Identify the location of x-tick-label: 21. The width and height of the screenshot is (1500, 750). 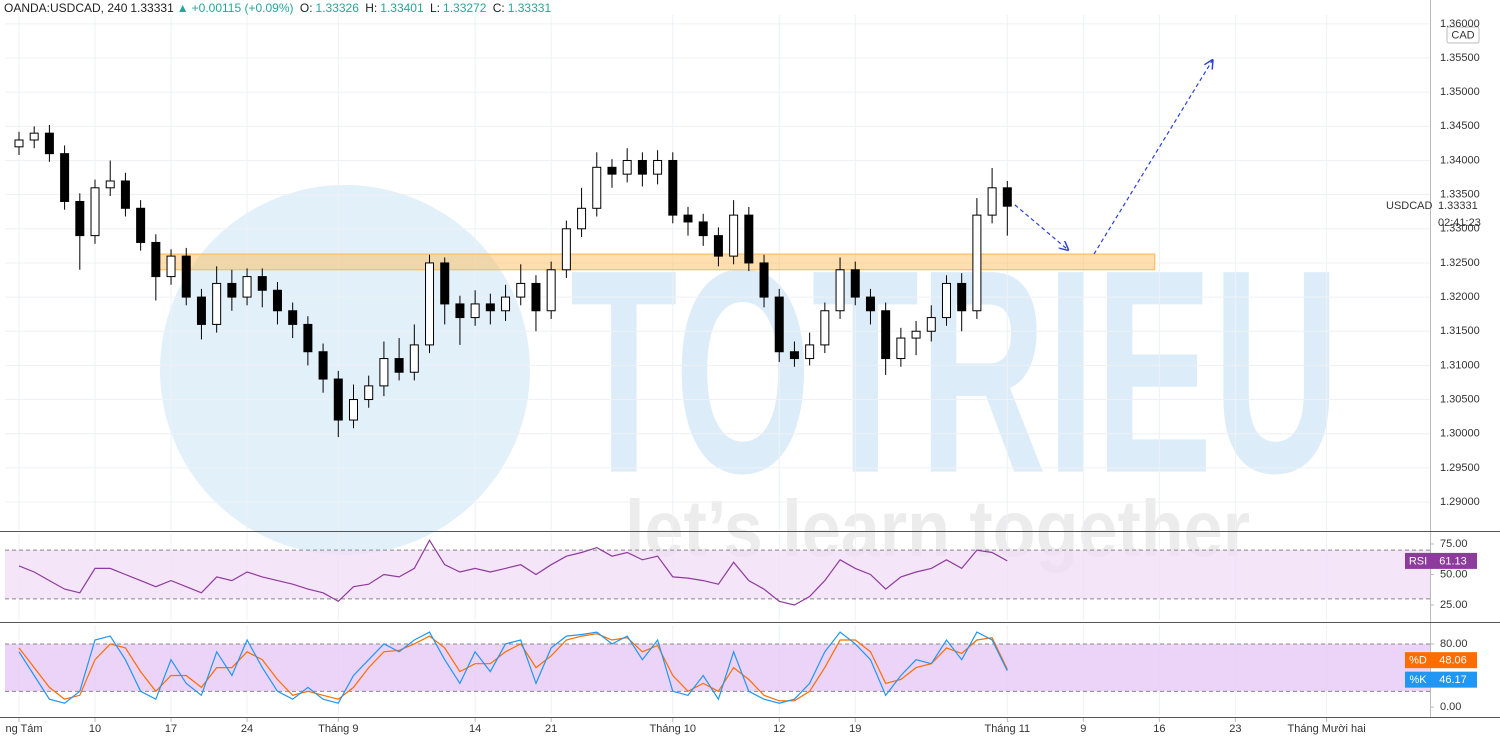
(551, 729).